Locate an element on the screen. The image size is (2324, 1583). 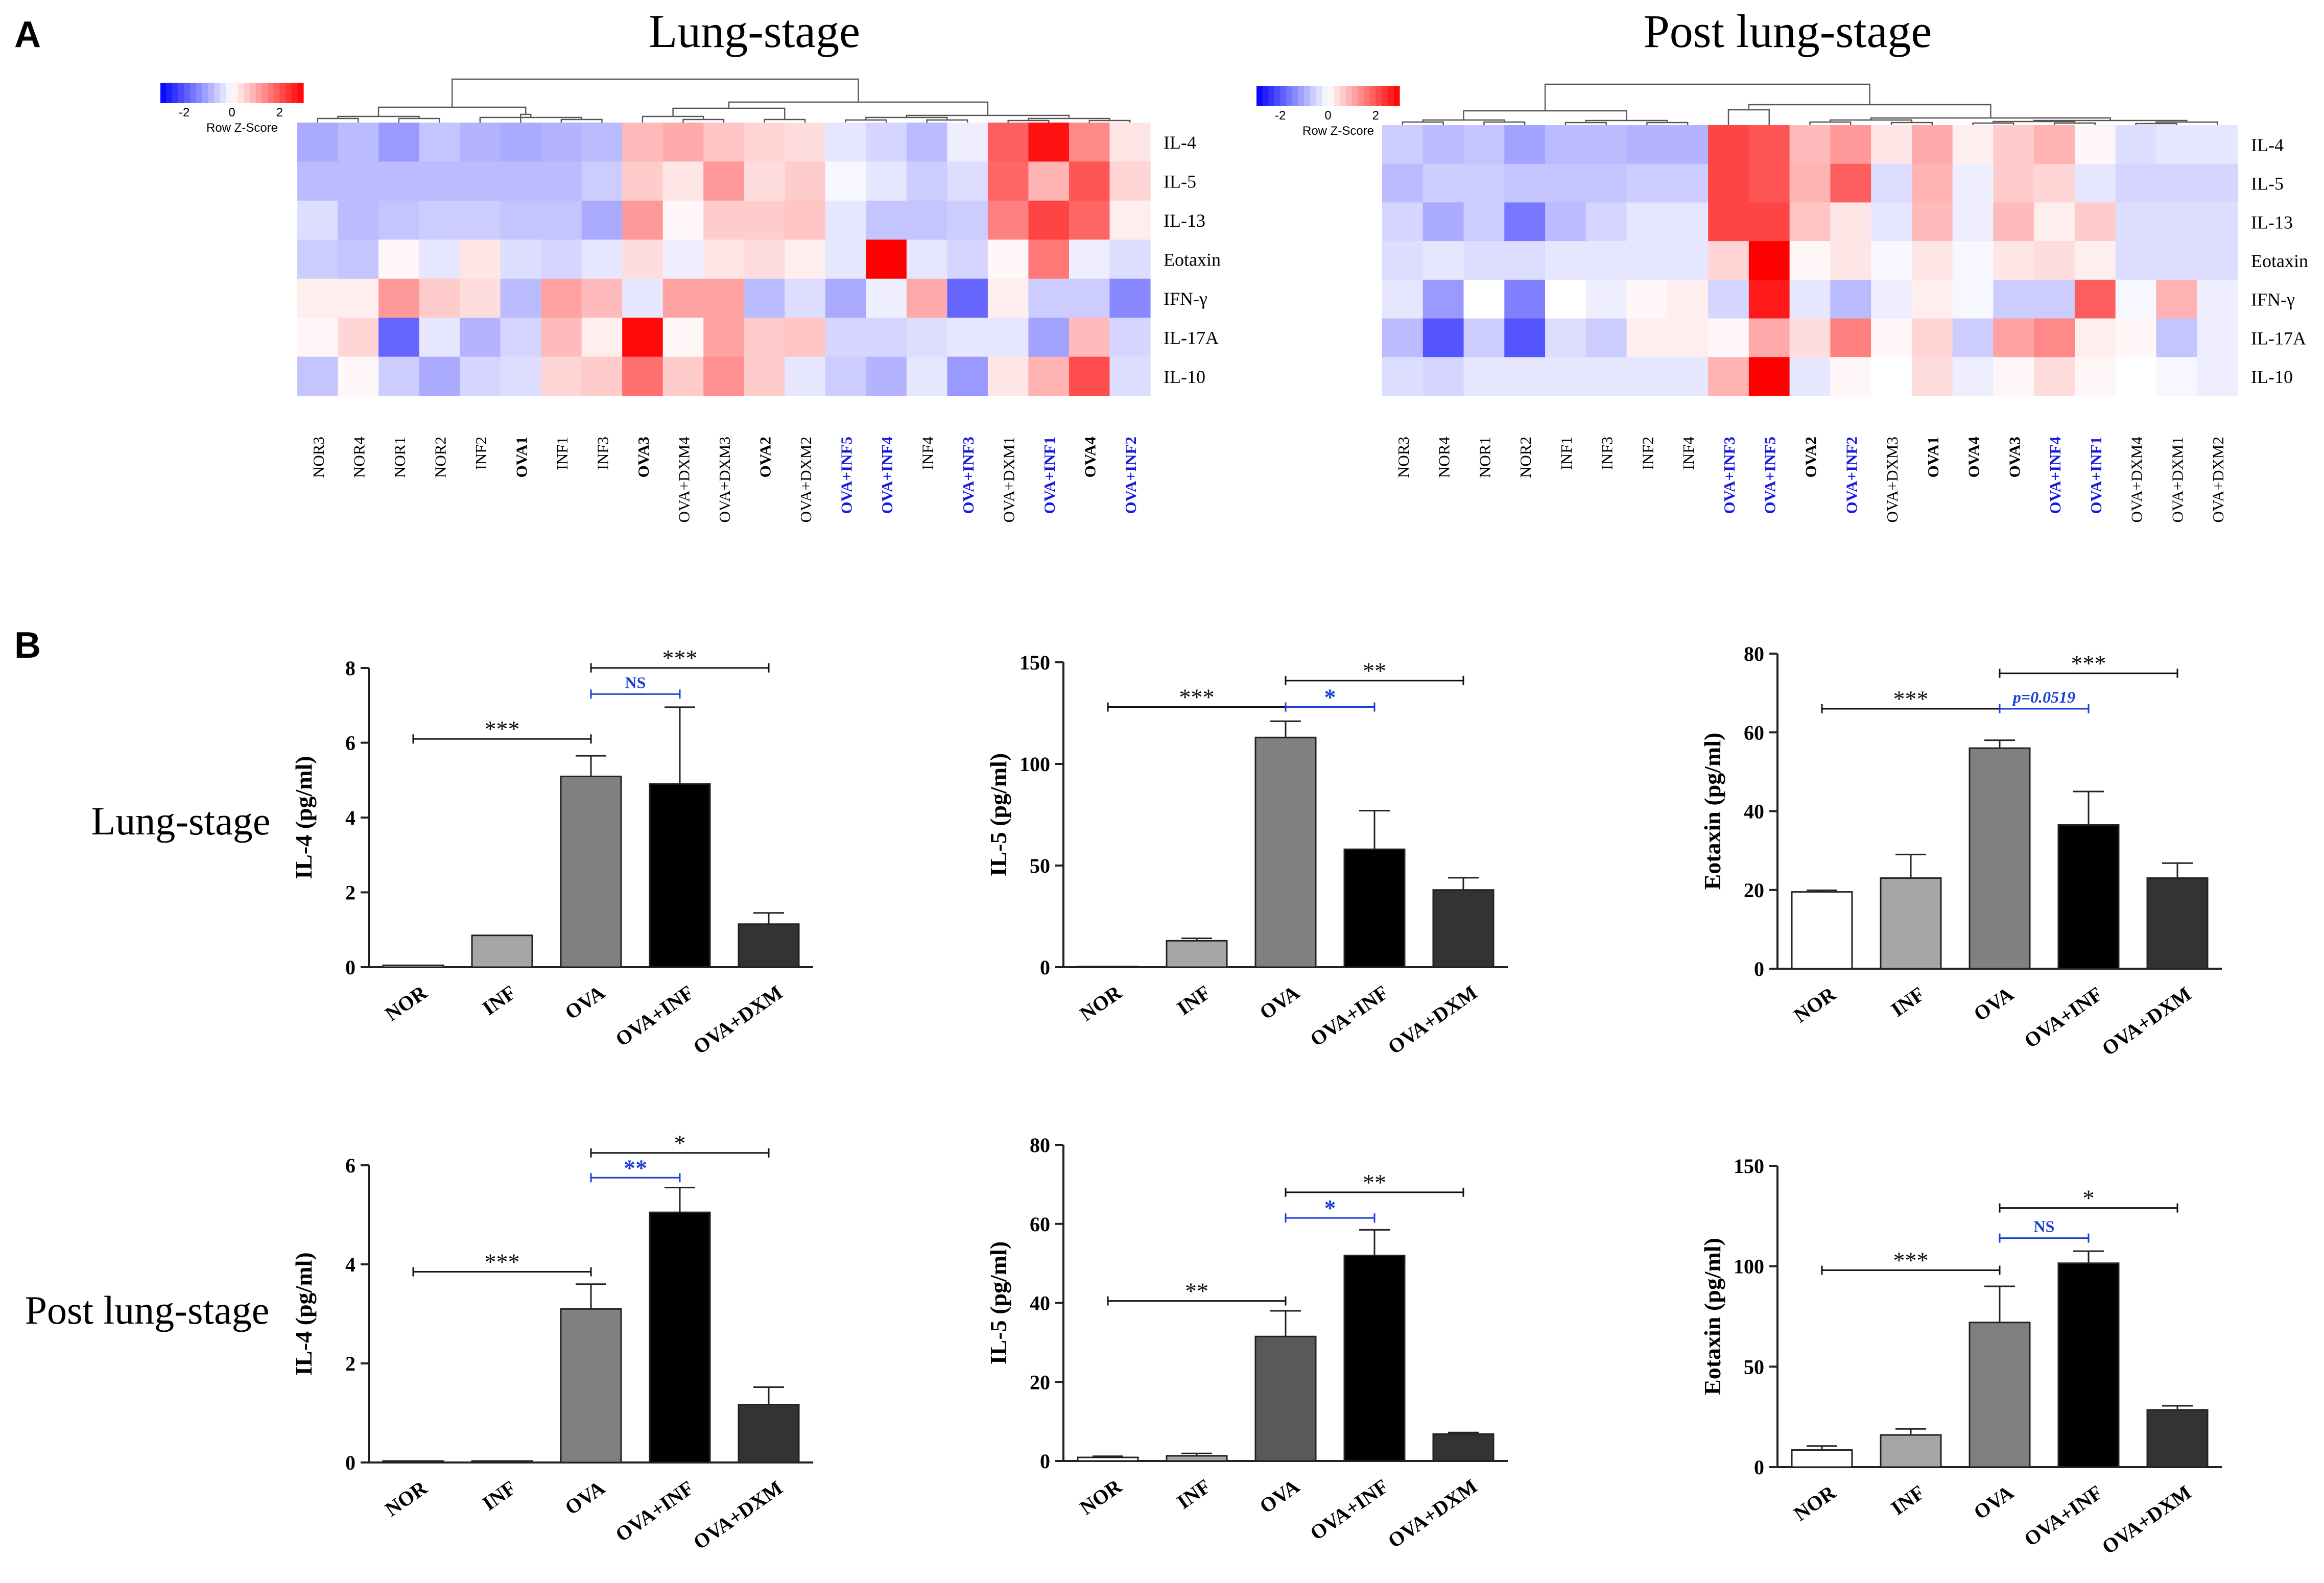
heatmap-column-label: NOR3 is located at coordinates (1403, 457).